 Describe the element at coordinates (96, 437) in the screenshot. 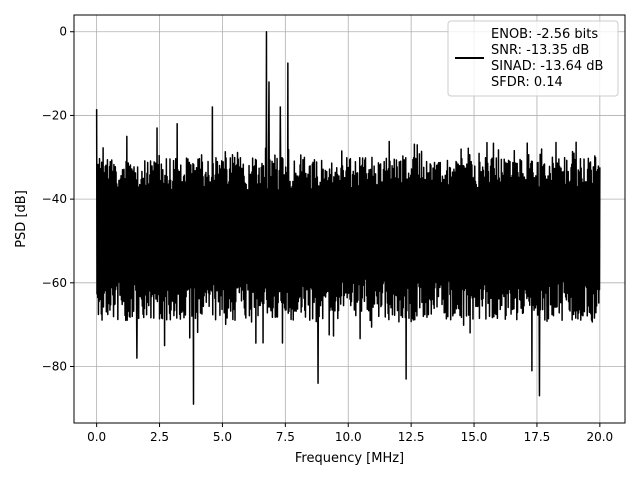

I see `x-tick-label: 0.0` at that location.